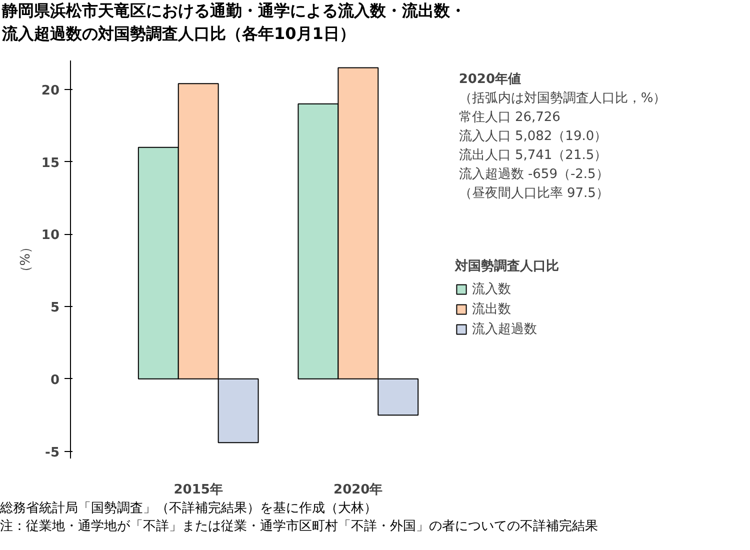  What do you see at coordinates (562, 98) in the screenshot?
I see `text: （括弧内は対国勢調査人口比，%）` at bounding box center [562, 98].